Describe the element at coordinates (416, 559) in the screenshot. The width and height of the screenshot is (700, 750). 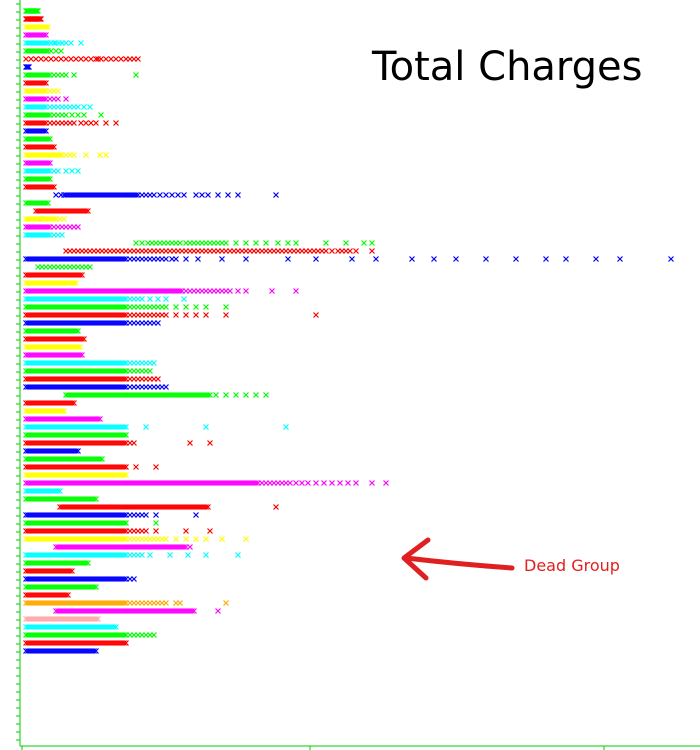
I see `arrow-head` at that location.